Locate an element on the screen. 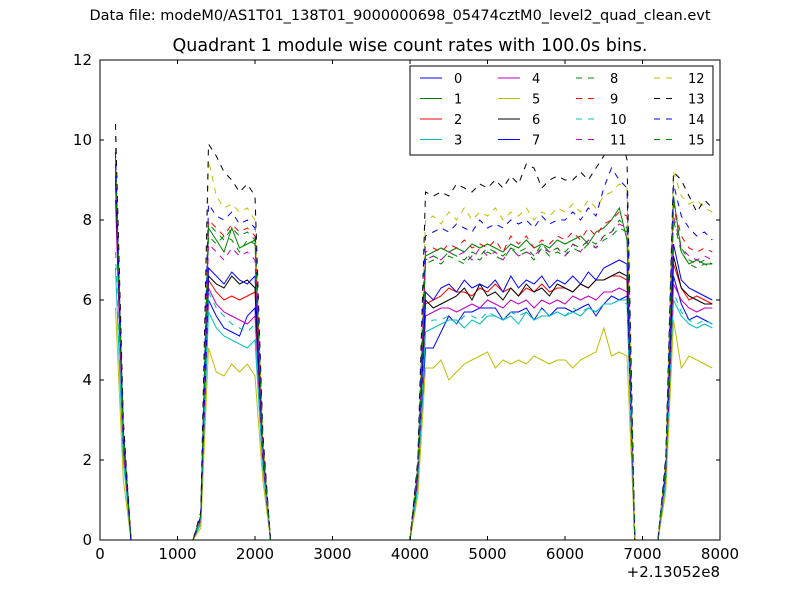 This screenshot has height=600, width=800. legend-label-5: 5 is located at coordinates (536, 100).